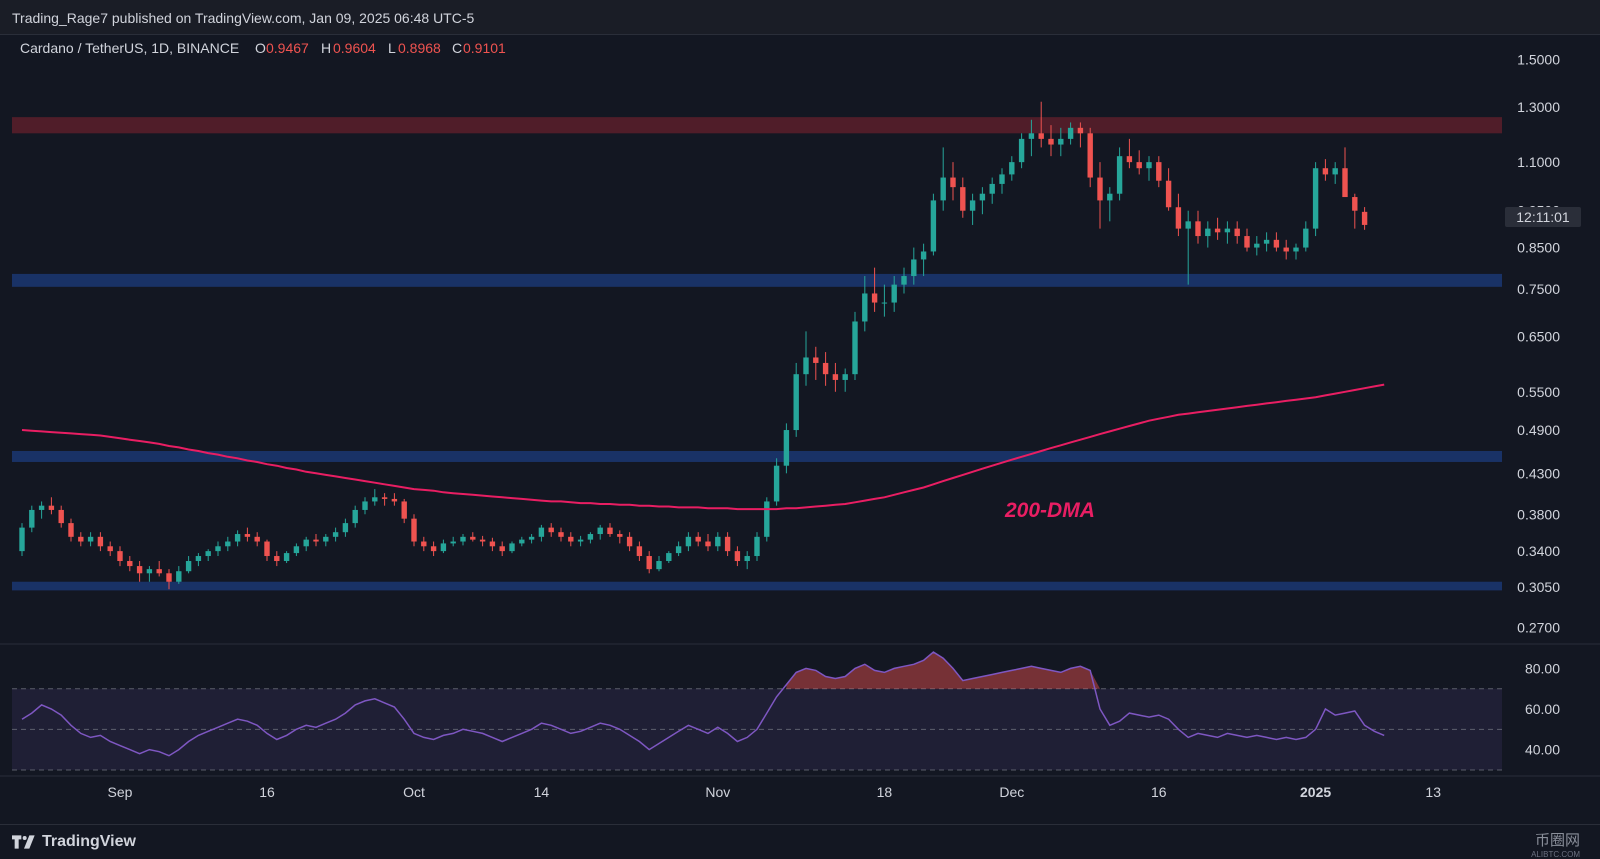  What do you see at coordinates (885, 792) in the screenshot?
I see `x-tick-label: 18` at bounding box center [885, 792].